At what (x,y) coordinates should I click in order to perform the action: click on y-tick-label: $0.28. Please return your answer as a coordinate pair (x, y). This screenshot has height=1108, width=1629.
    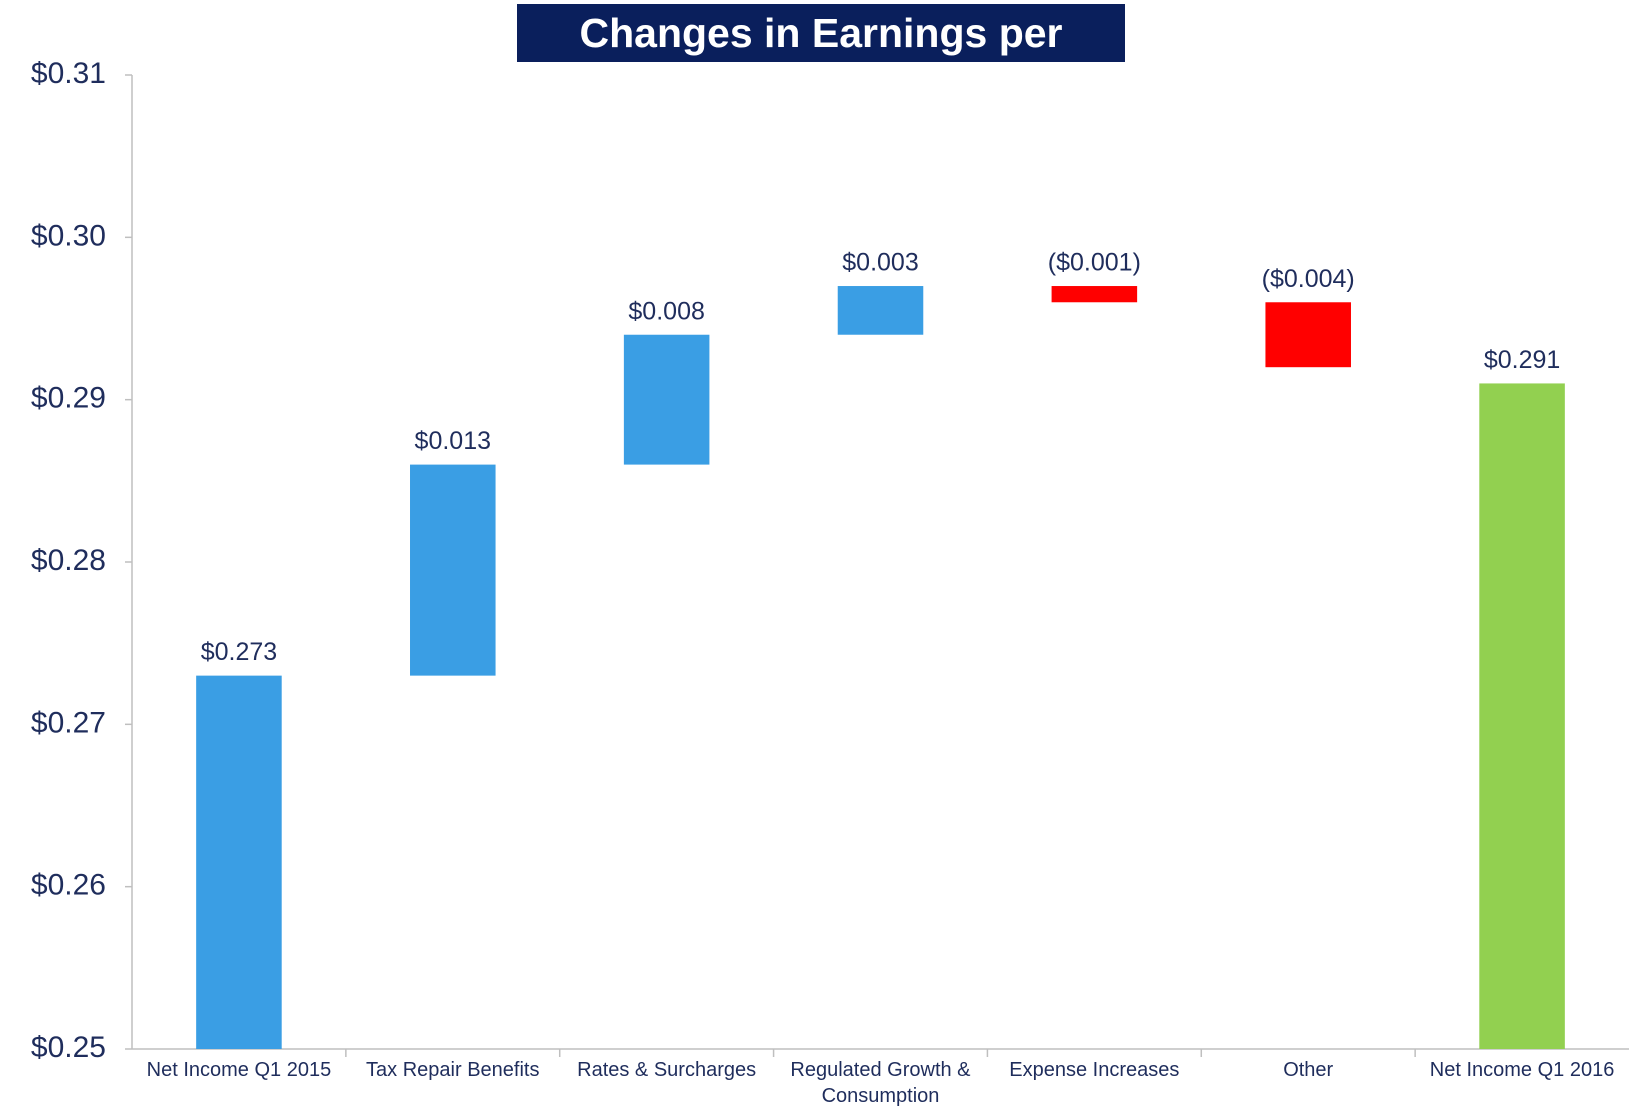
    Looking at the image, I should click on (68, 560).